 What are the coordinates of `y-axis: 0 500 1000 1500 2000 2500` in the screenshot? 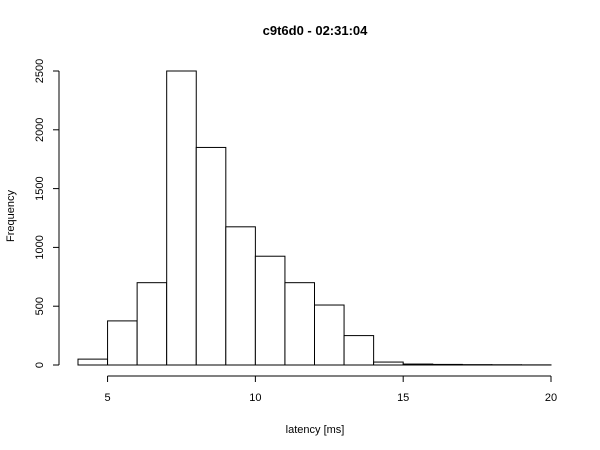 It's located at (47, 213).